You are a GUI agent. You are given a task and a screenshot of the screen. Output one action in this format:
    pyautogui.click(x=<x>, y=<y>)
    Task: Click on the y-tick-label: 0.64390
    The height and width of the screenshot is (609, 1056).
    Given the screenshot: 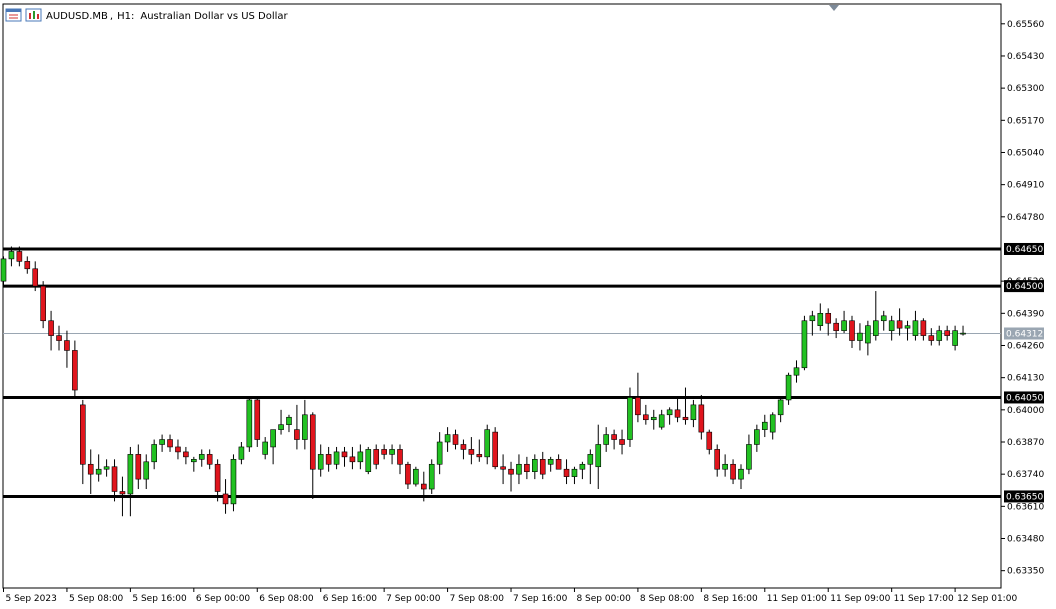 What is the action you would take?
    pyautogui.click(x=1025, y=314)
    